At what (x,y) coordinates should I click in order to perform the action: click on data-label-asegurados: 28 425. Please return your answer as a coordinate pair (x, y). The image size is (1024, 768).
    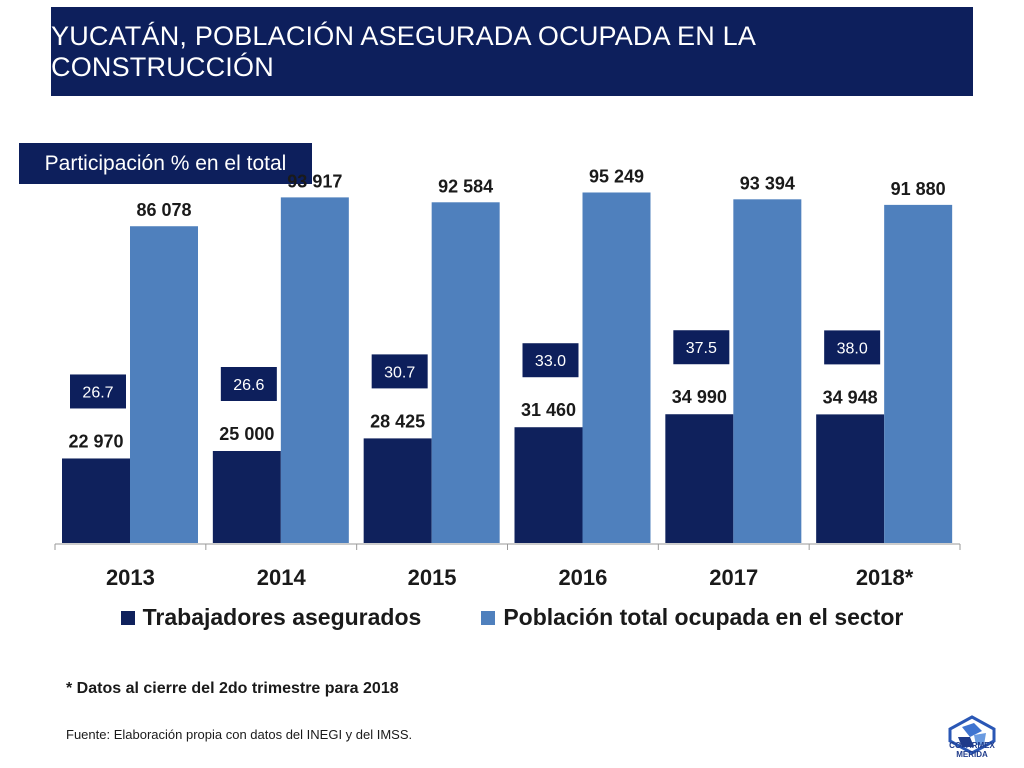
    Looking at the image, I should click on (397, 421).